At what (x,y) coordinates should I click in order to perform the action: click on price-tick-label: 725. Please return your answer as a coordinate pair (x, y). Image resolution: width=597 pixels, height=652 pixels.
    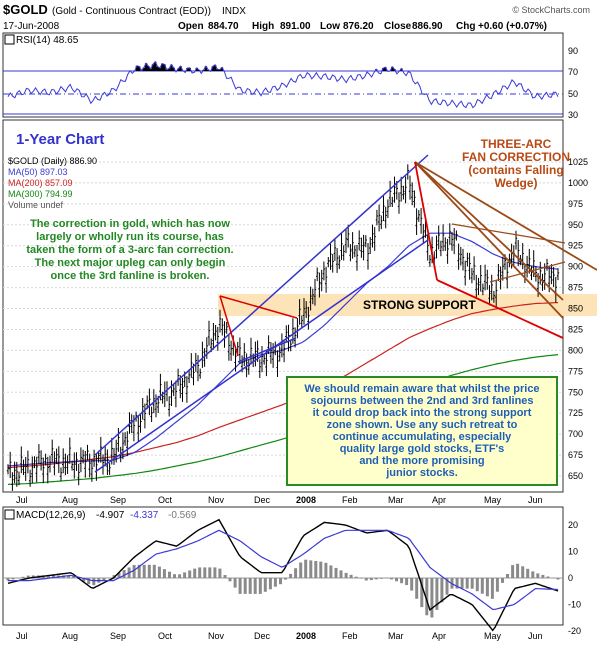
    Looking at the image, I should click on (575, 413).